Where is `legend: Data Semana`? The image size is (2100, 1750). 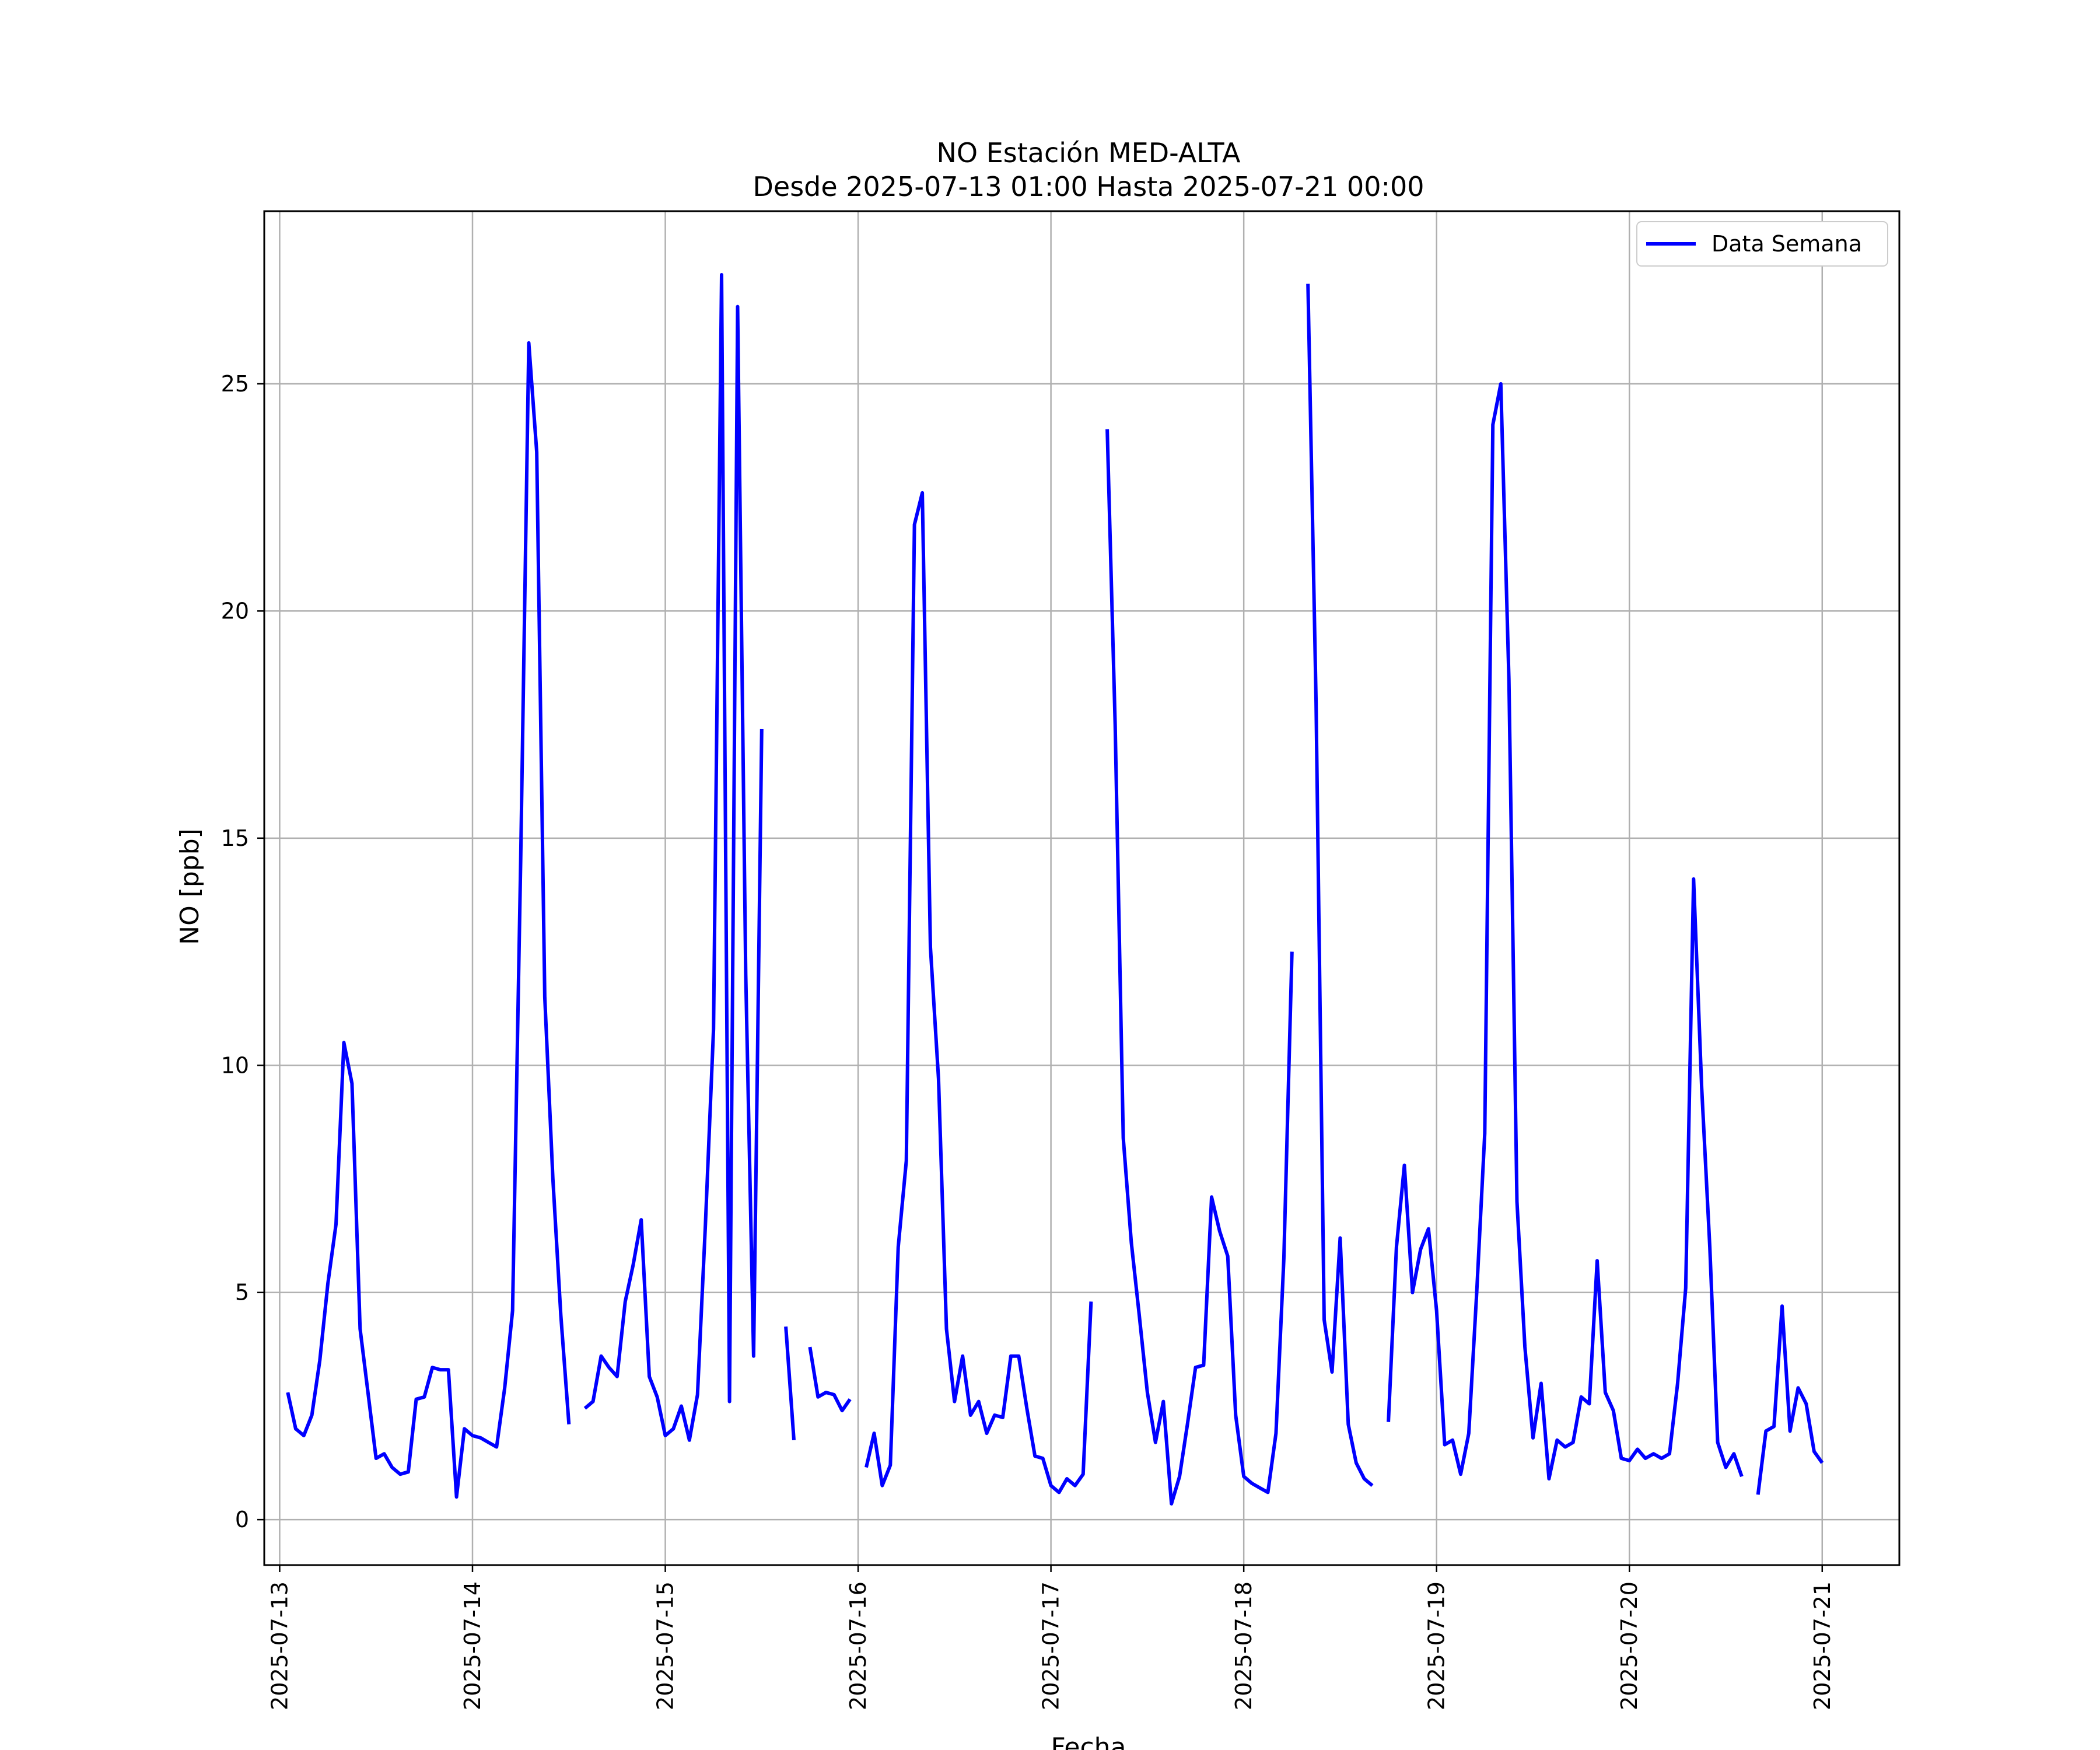
legend: Data Semana is located at coordinates (1762, 244).